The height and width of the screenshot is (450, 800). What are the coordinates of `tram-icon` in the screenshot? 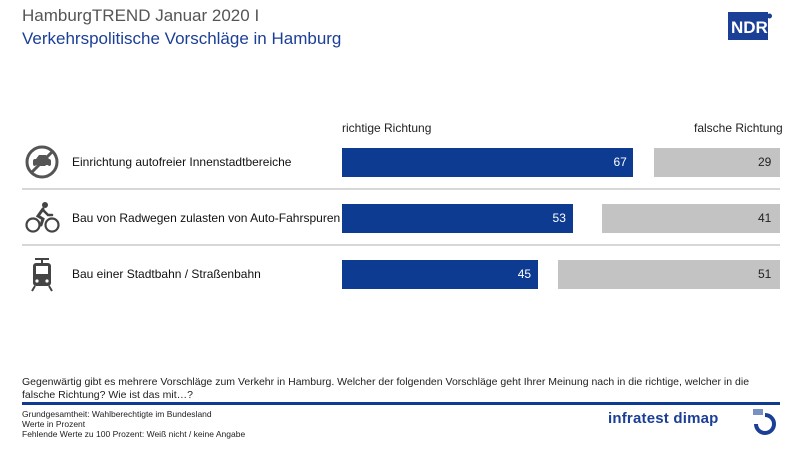 It's located at (42, 275).